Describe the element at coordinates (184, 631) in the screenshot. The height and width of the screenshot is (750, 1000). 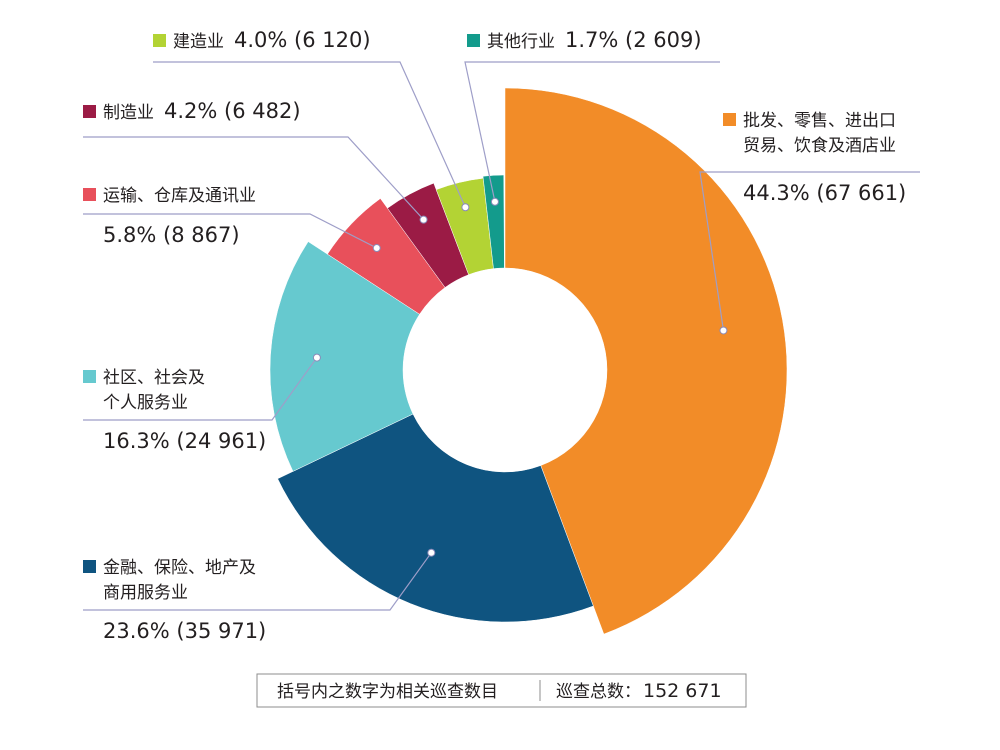
I see `slice-value-1: 23.6% (35 971)` at that location.